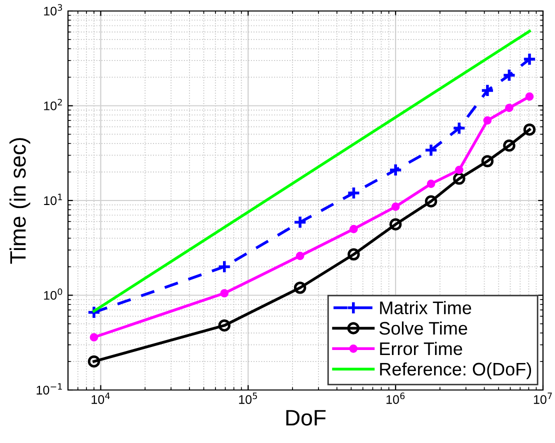 The height and width of the screenshot is (443, 555). Describe the element at coordinates (19, 201) in the screenshot. I see `y-axis-title: Time (in sec)` at that location.